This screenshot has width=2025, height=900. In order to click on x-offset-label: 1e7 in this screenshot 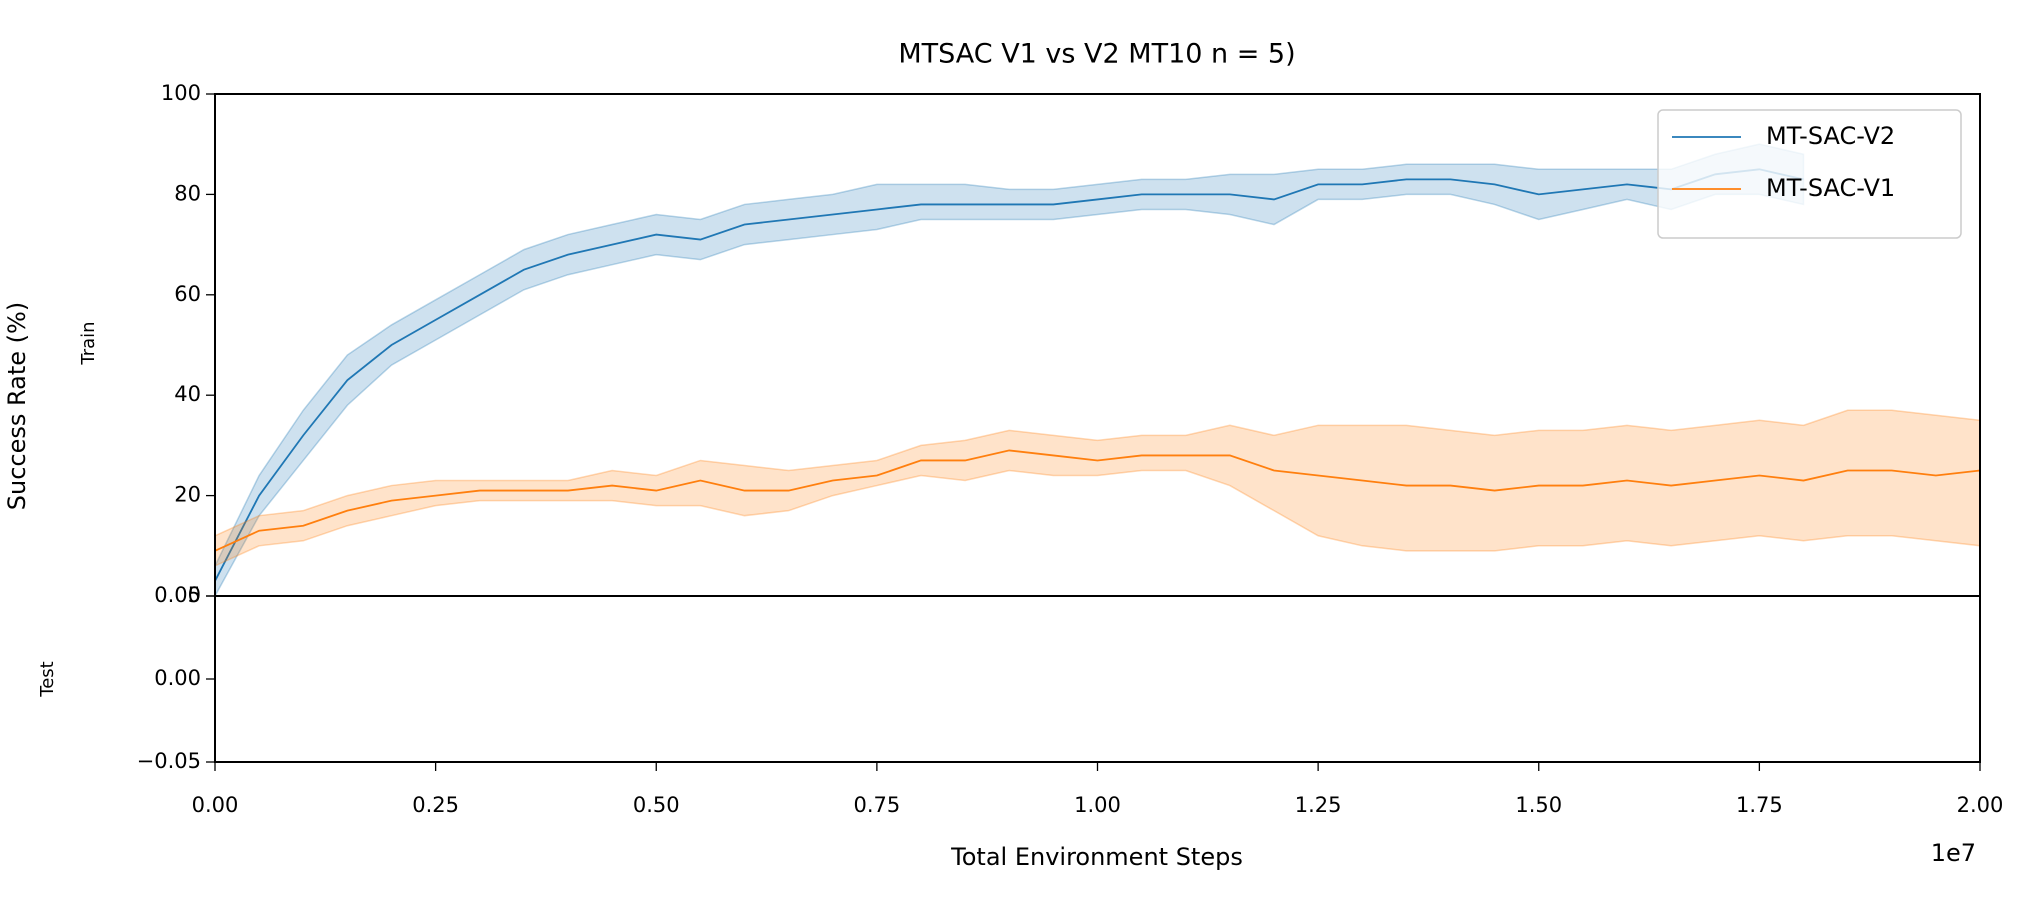, I will do `click(1953, 853)`.